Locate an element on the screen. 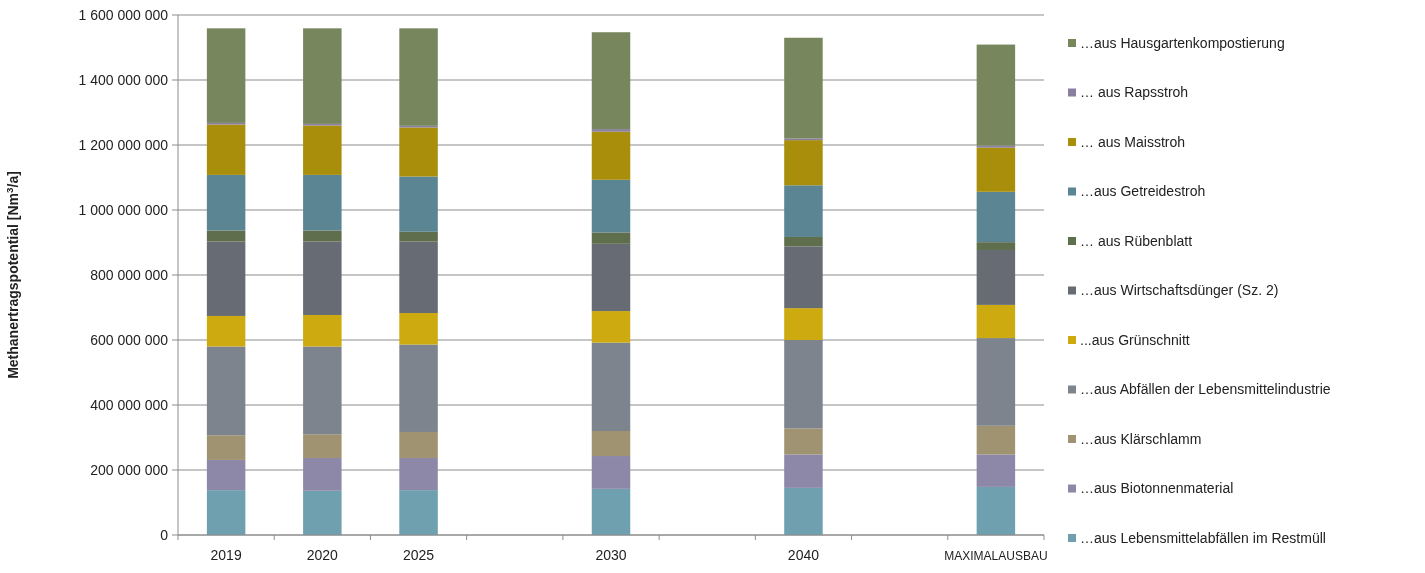 The height and width of the screenshot is (573, 1425). y-tick-label: 1 600 000 000 is located at coordinates (123, 14).